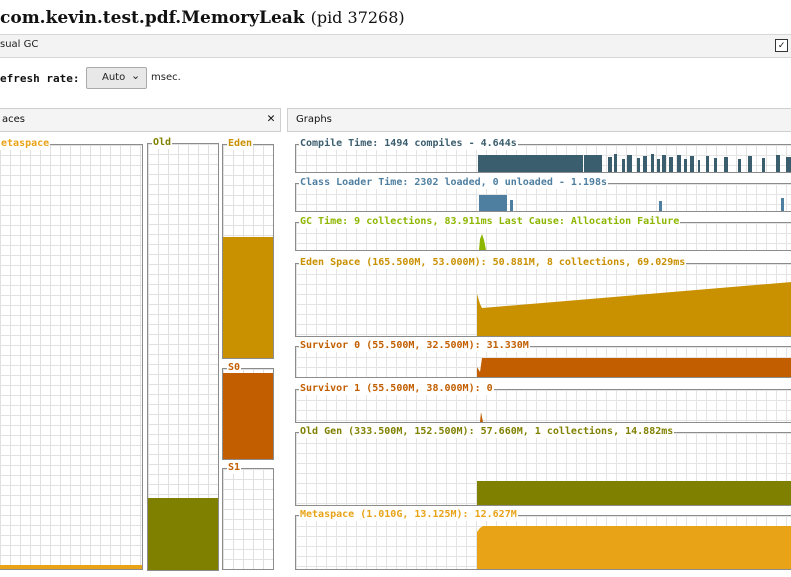 Image resolution: width=791 pixels, height=577 pixels. What do you see at coordinates (248, 516) in the screenshot?
I see `s1-space: S1` at bounding box center [248, 516].